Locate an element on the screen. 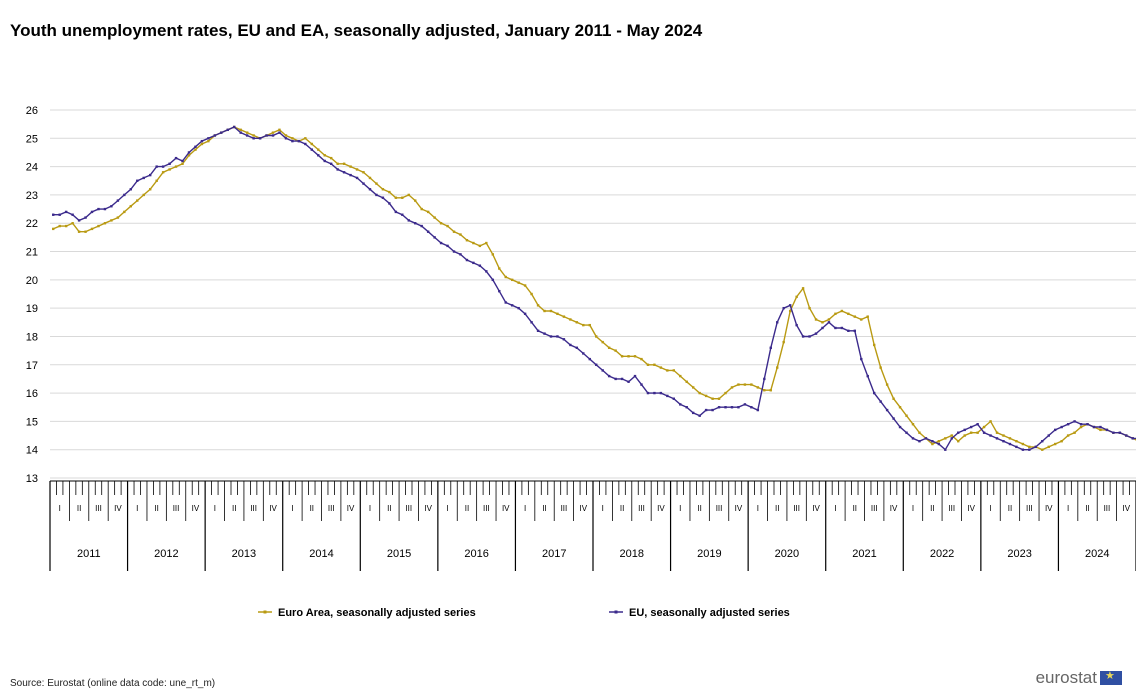  eurostat-logo: eurostat is located at coordinates (1079, 678).